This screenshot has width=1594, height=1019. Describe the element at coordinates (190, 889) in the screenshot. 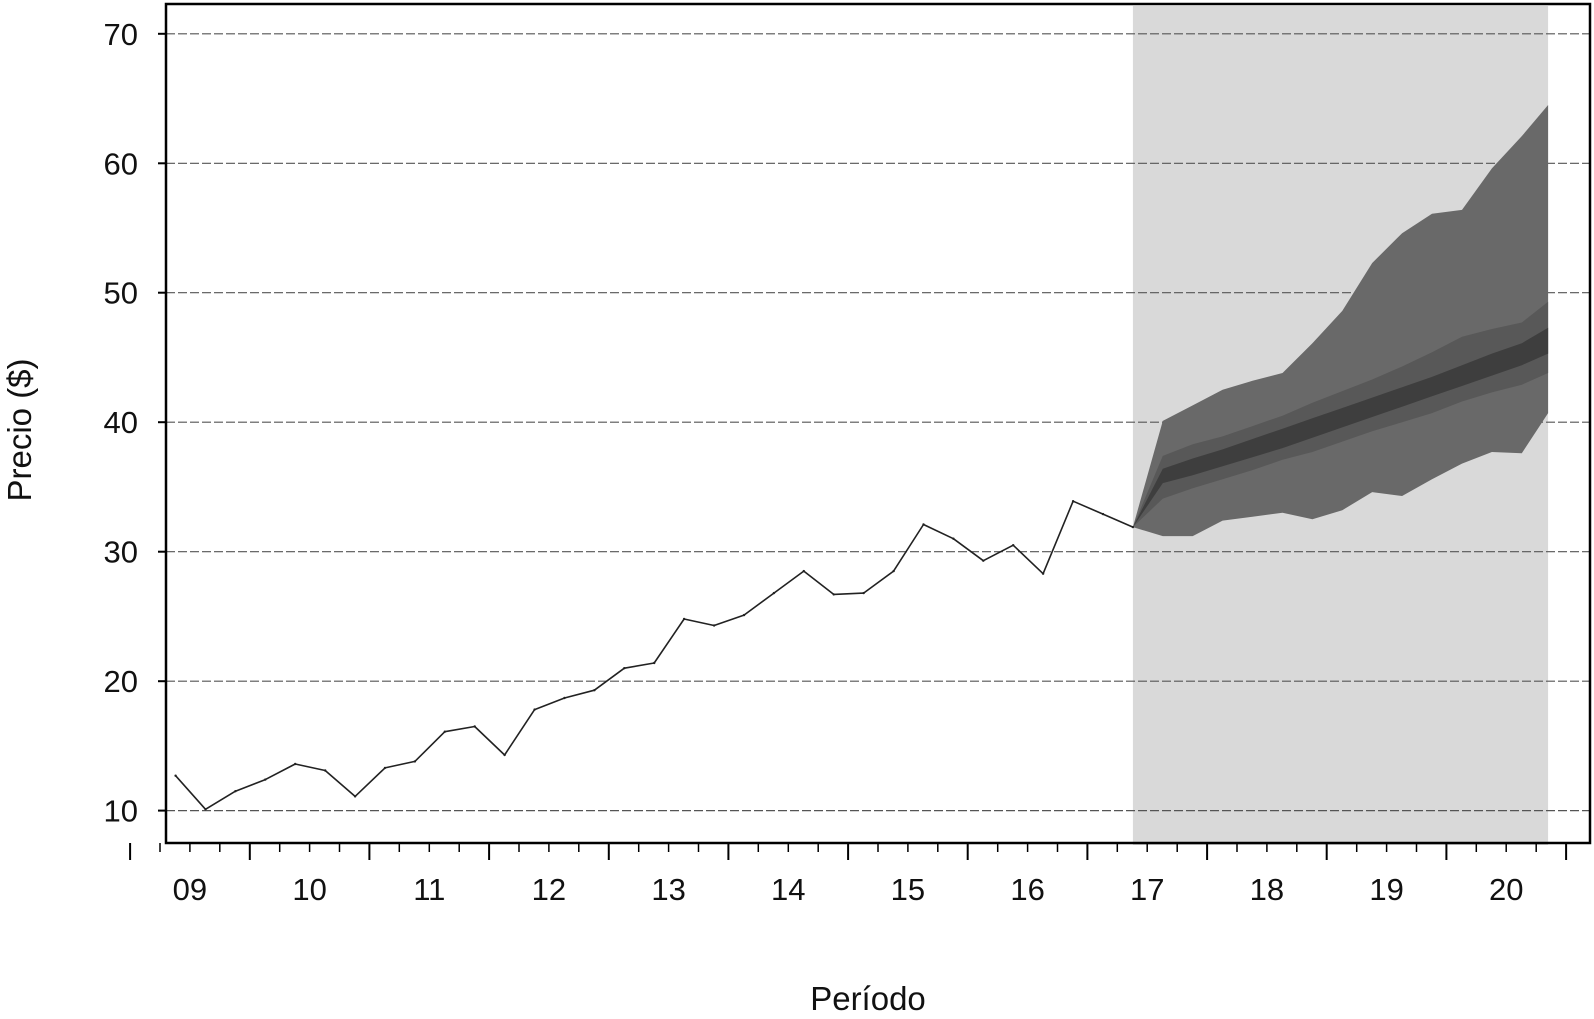

I see `x-tick-label-09: 09` at that location.